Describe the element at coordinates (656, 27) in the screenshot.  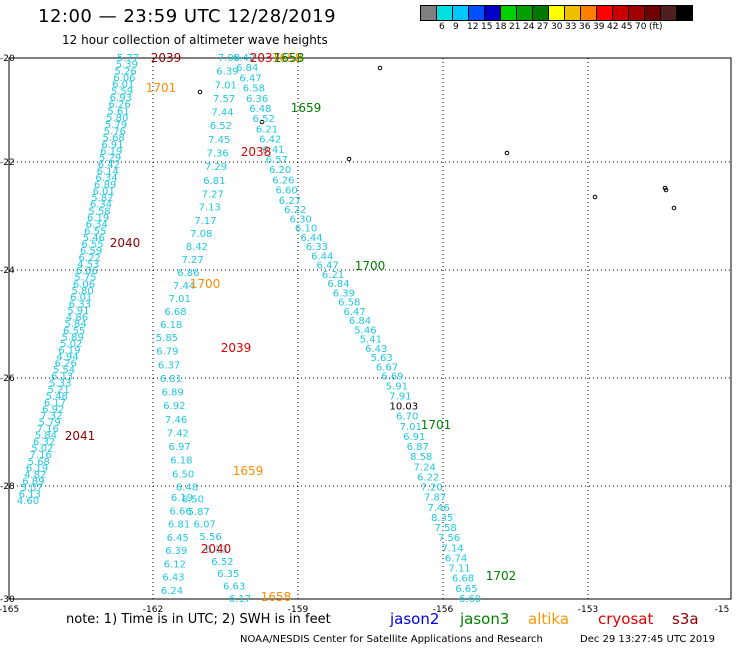
I see `color-scale-label: (ft)` at that location.